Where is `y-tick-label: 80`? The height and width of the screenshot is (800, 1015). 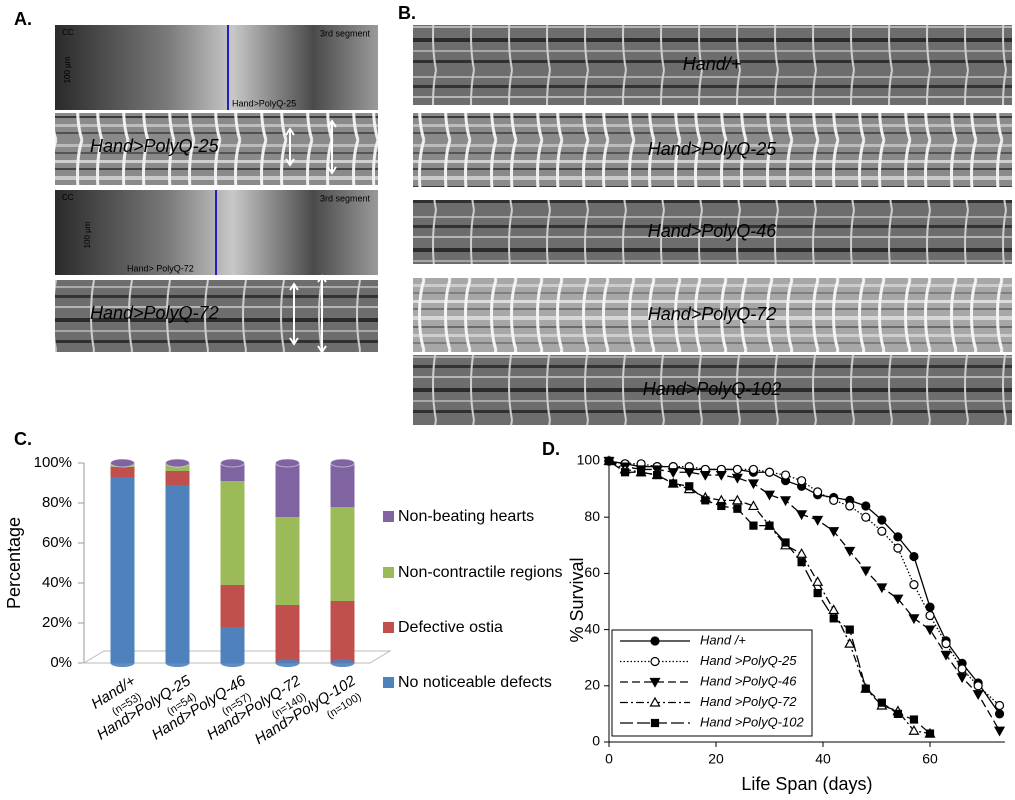
y-tick-label: 80 is located at coordinates (592, 516).